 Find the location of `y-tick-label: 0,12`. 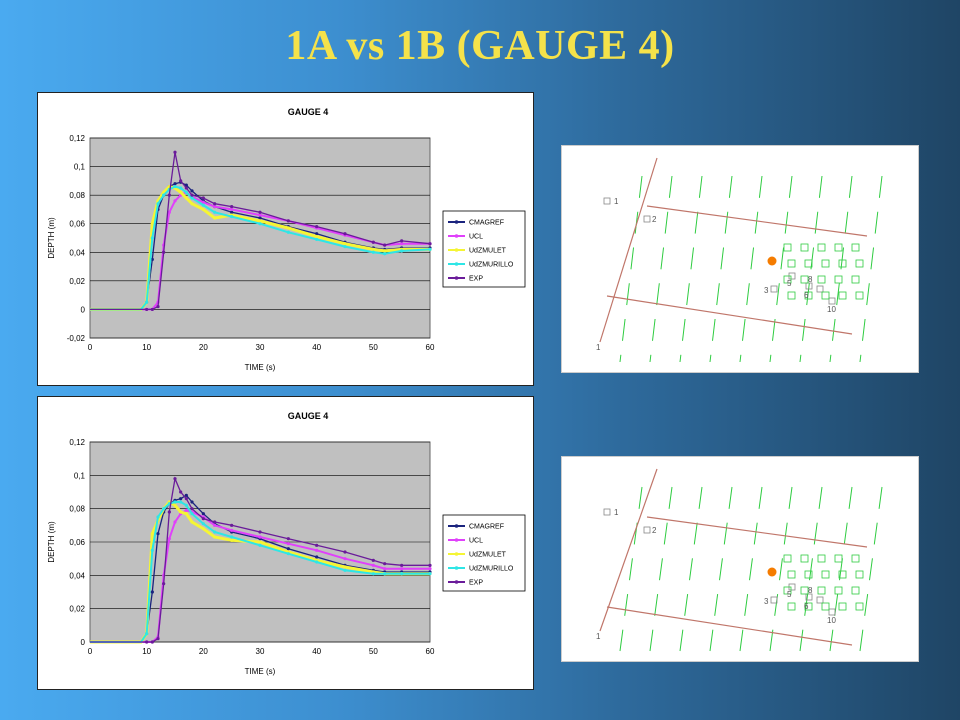

y-tick-label: 0,12 is located at coordinates (77, 442).